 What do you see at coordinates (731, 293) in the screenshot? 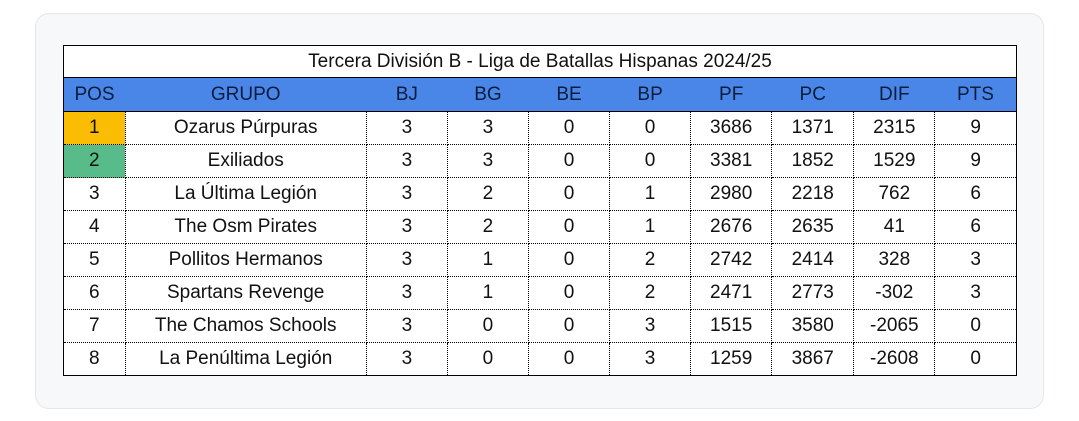
I see `cell-pf: 2471` at bounding box center [731, 293].